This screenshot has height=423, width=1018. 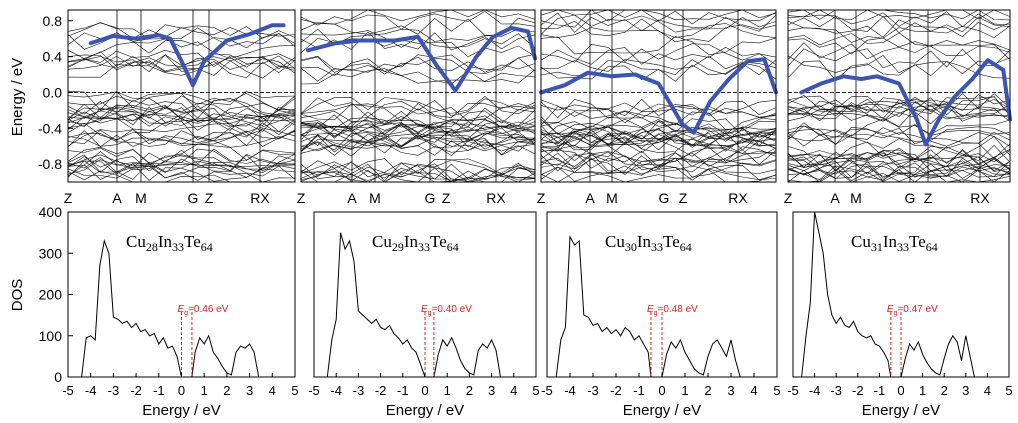 I want to click on kpoint-label: Z, so click(x=209, y=198).